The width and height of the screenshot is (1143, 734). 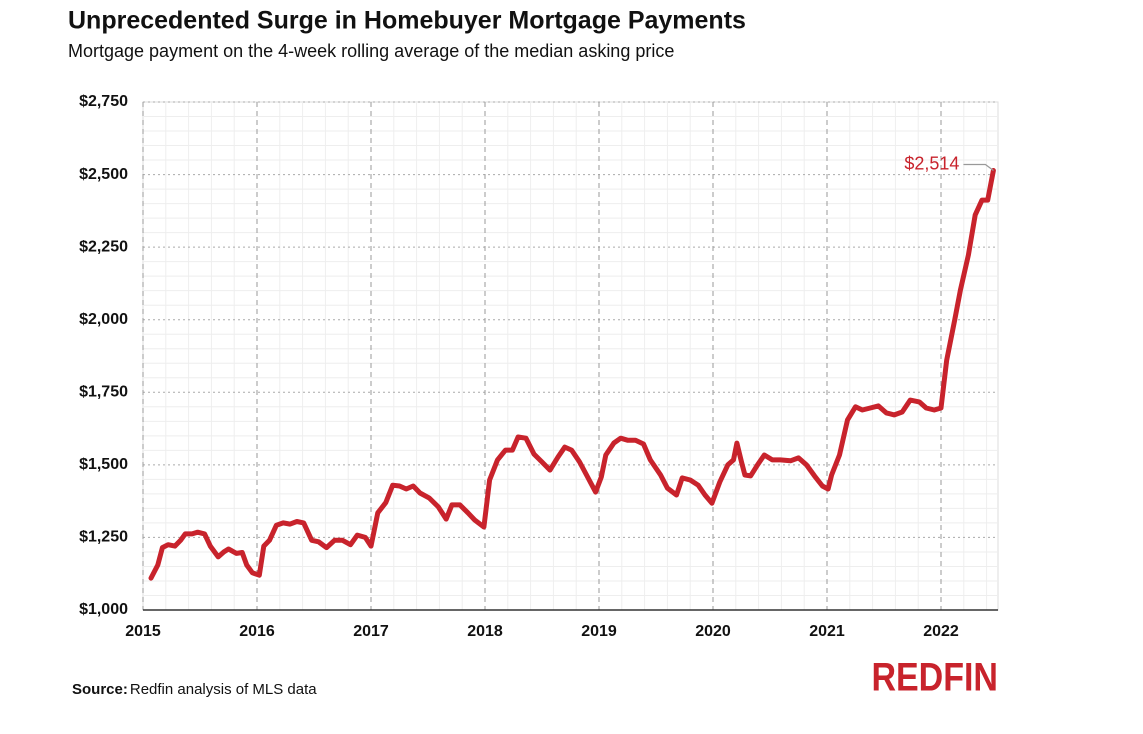 I want to click on y-tick-label: $2,500, so click(x=103, y=174).